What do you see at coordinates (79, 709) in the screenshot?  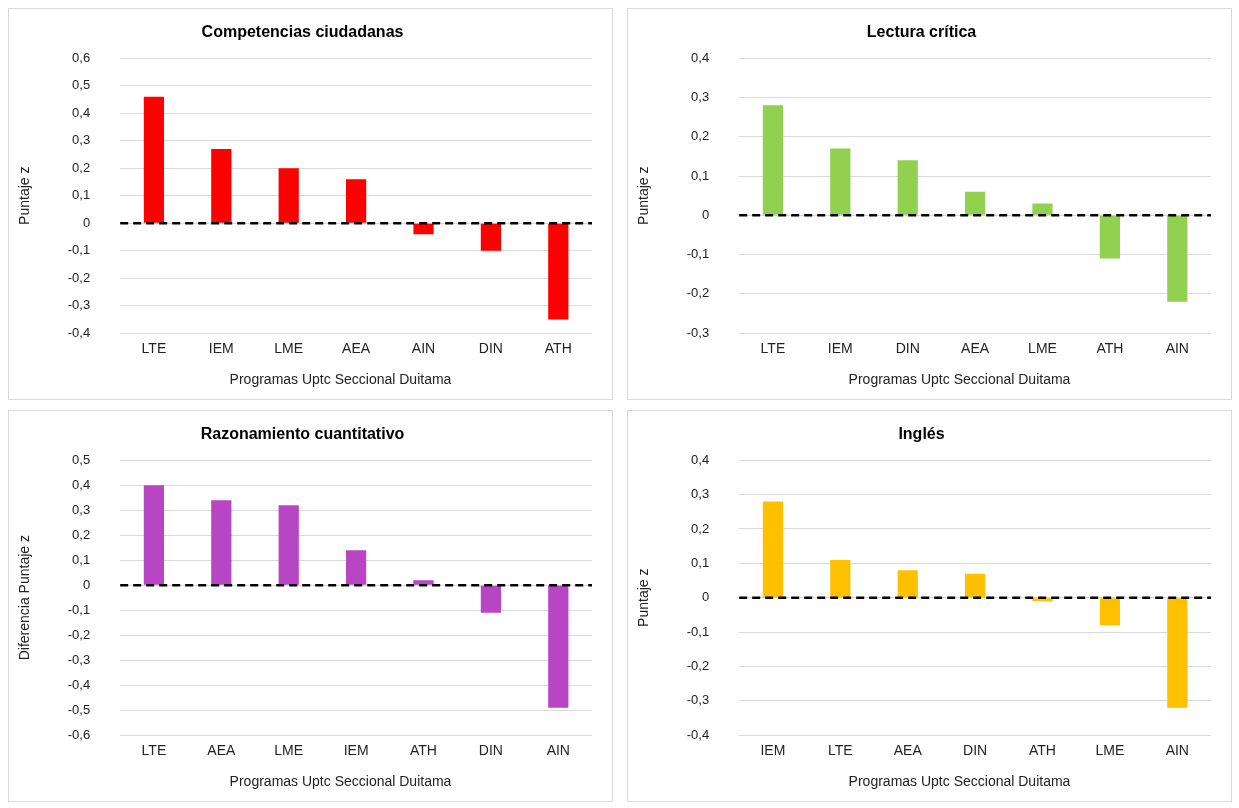 I see `y-tick-label: -0,5` at bounding box center [79, 709].